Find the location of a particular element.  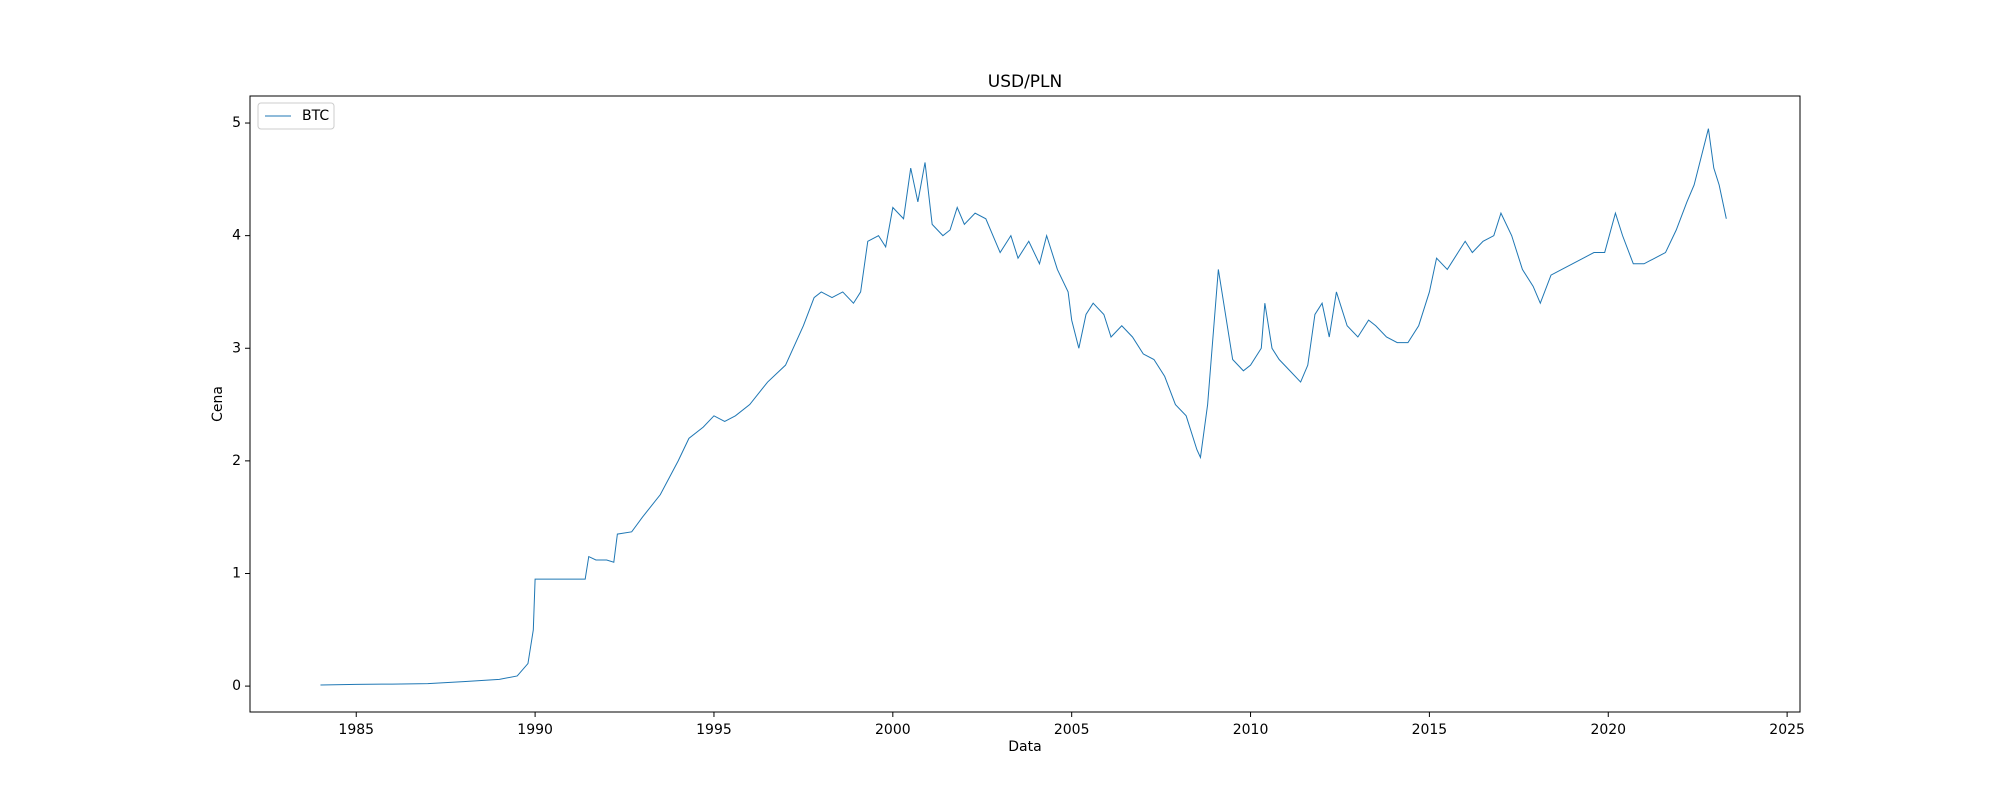

x-tick-label: 2020 is located at coordinates (1608, 730).